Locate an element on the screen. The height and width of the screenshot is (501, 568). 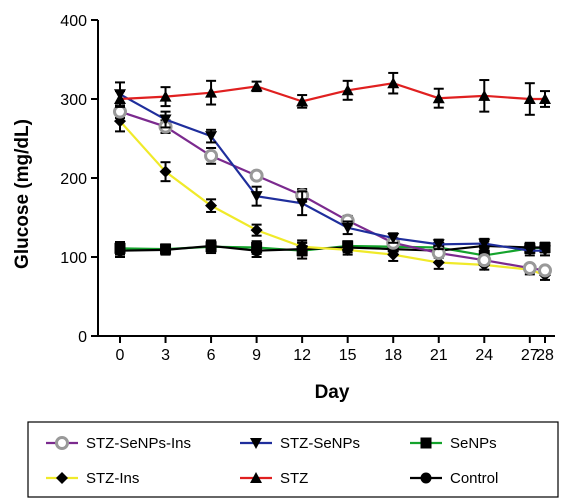
y-tick-label: 0 is located at coordinates (82, 337).